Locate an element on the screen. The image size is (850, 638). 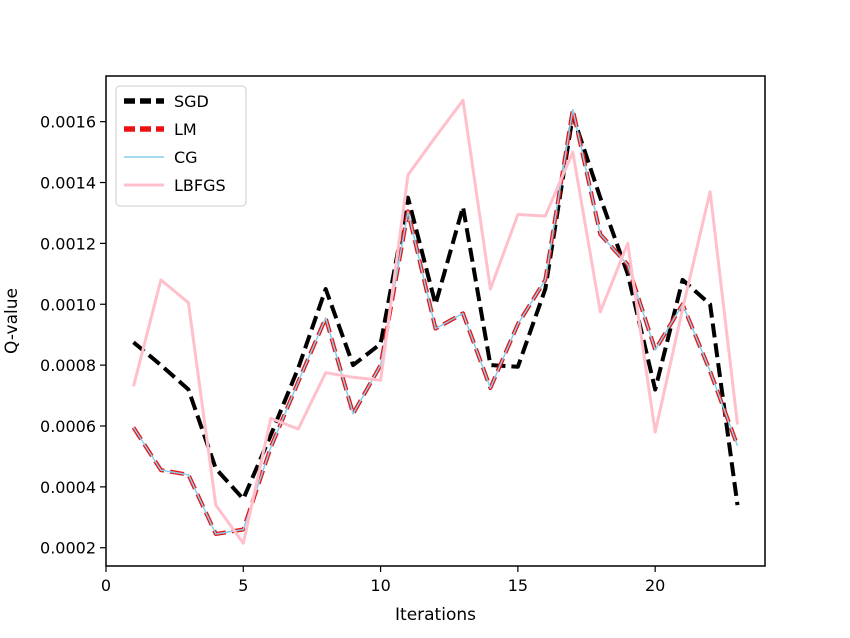
legend-label-cg: CG is located at coordinates (186, 157).